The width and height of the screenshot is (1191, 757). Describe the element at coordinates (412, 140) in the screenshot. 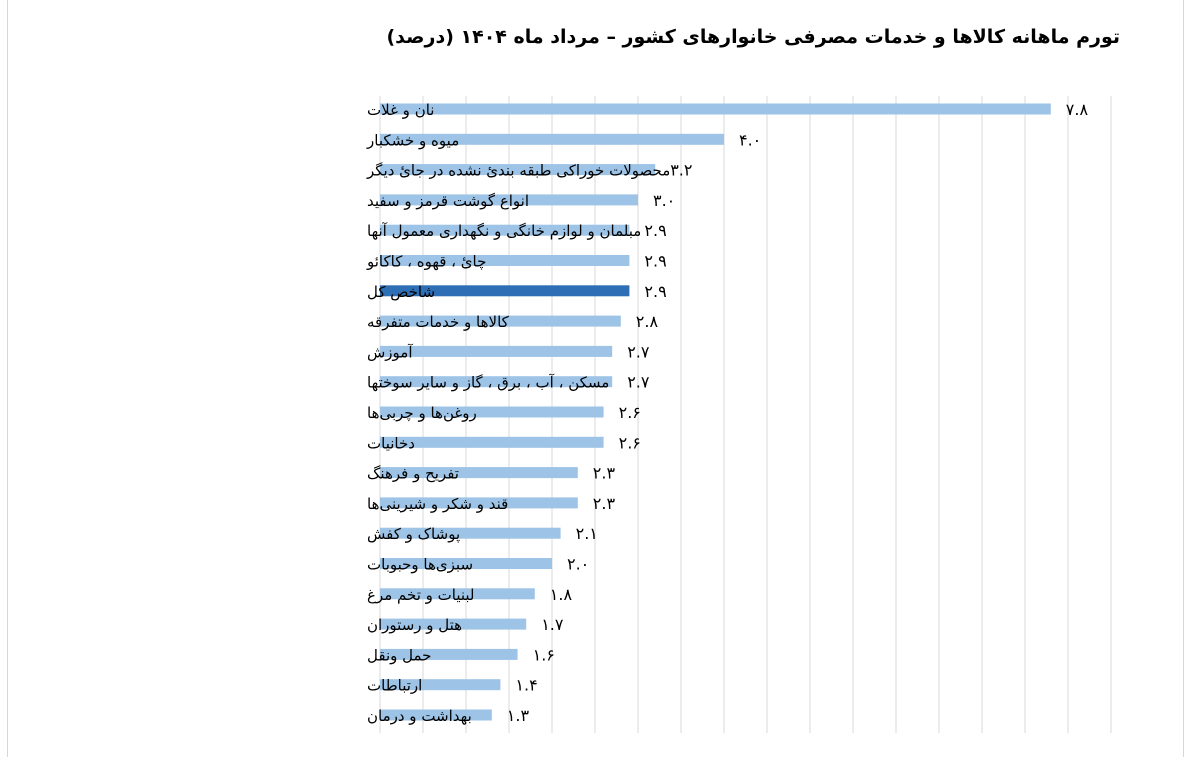

I see `category-label: میوه و خشکبار` at that location.